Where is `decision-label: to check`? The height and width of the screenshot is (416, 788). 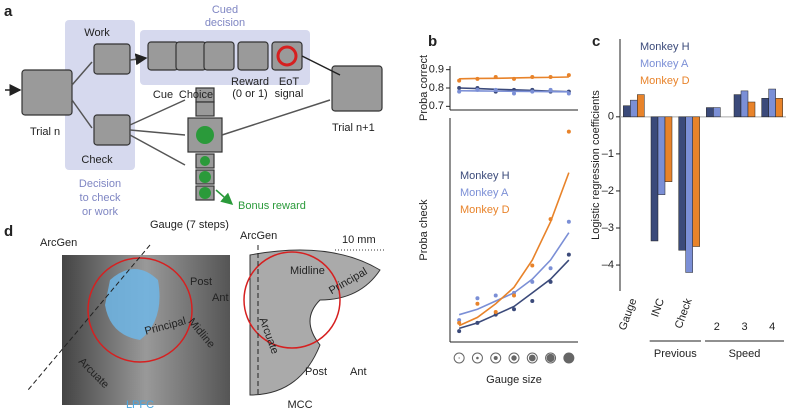
decision-label: to check is located at coordinates (100, 198).